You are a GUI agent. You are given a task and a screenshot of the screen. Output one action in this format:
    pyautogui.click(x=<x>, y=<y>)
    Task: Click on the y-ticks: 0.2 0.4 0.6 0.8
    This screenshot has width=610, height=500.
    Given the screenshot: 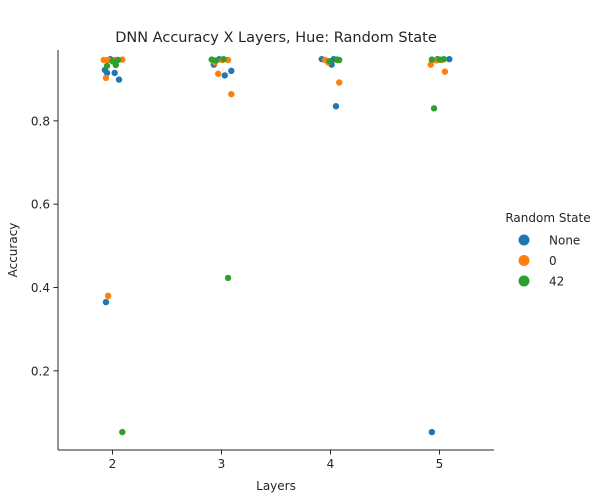 What is the action you would take?
    pyautogui.click(x=44, y=246)
    